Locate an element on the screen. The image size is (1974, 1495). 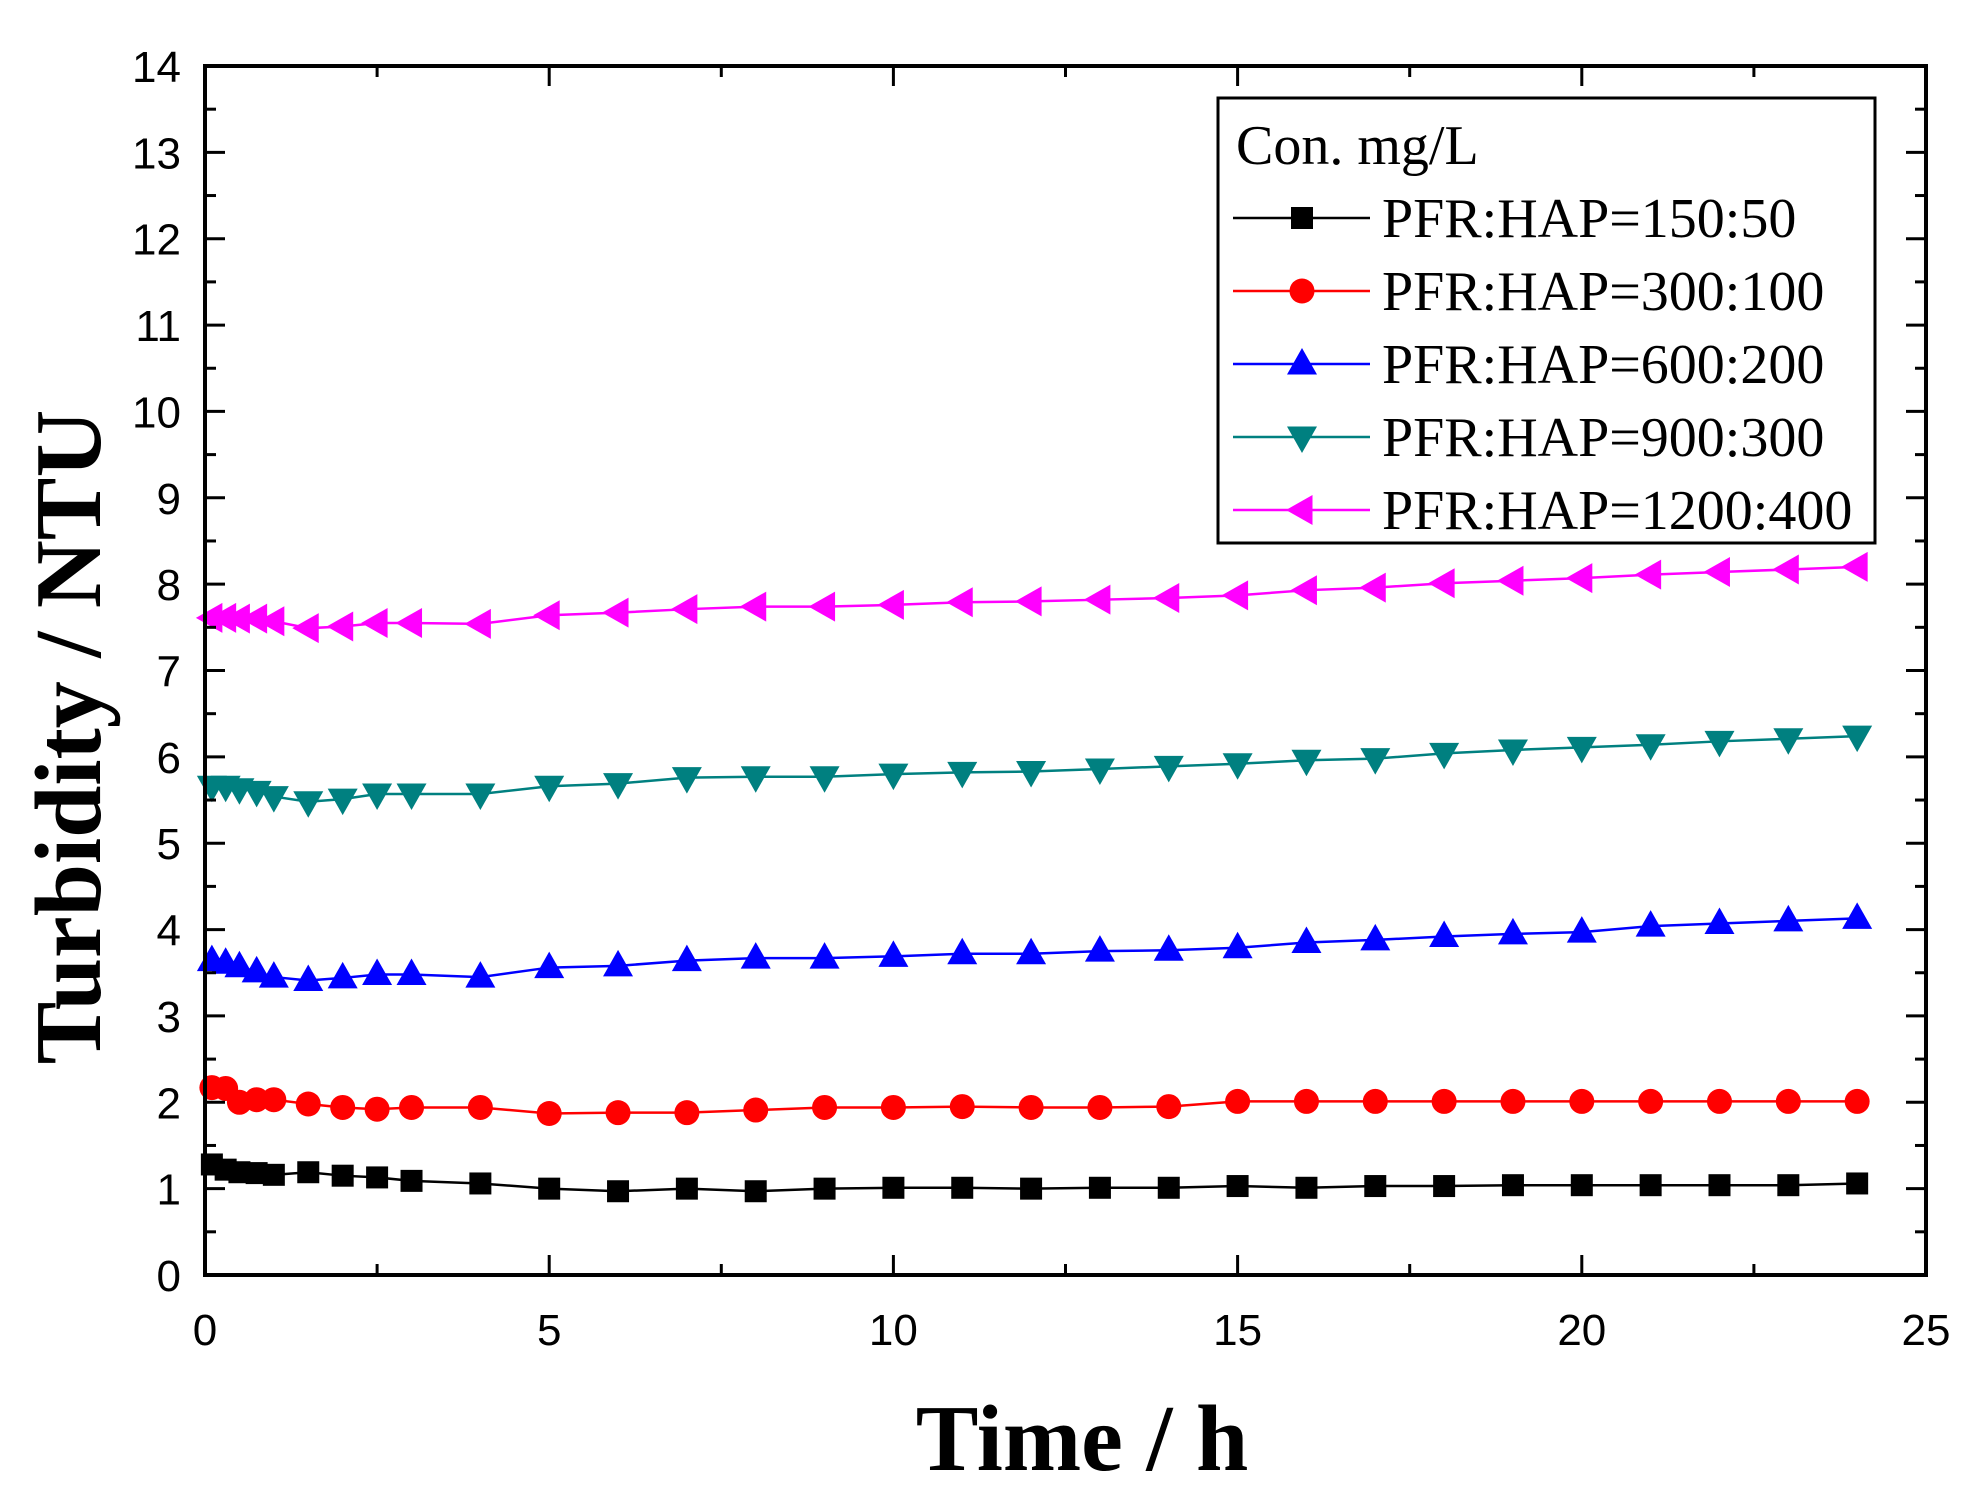
x-tick-label: 0 is located at coordinates (205, 1330).